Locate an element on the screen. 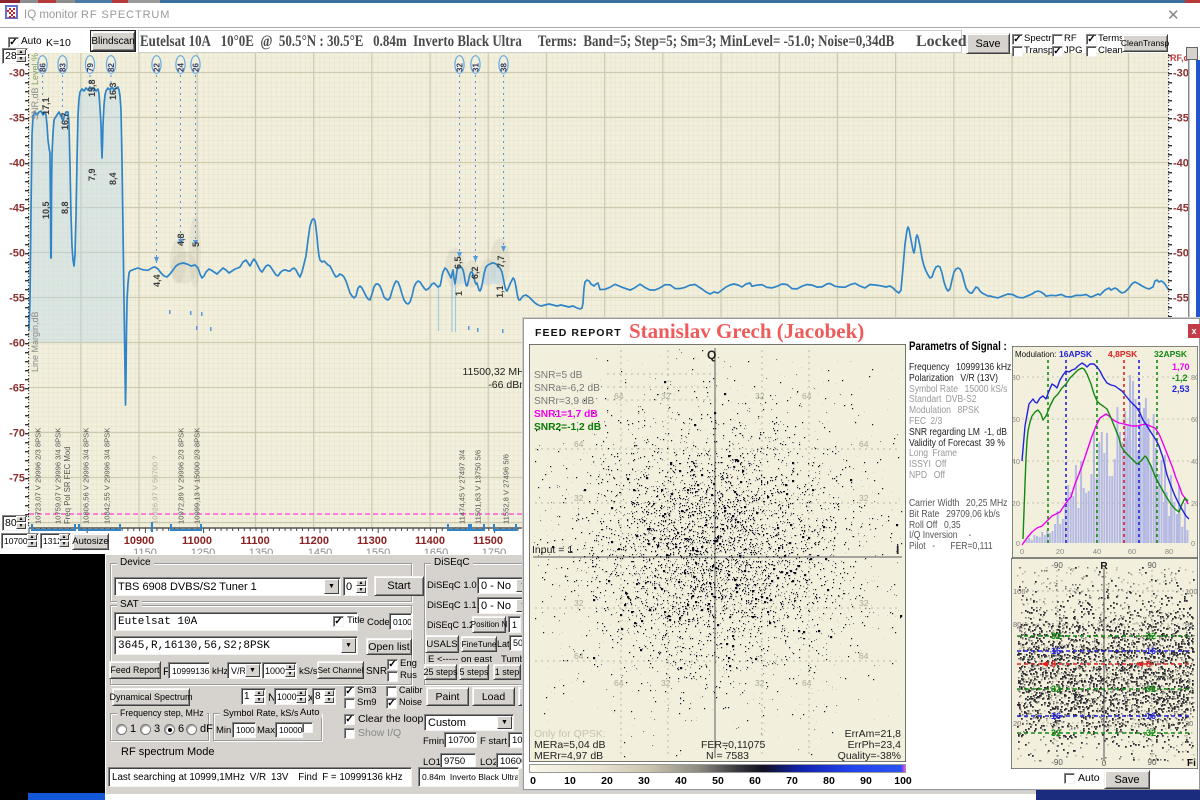  svg-text: 10723,07 V 29996 2/3 8PSK is located at coordinates (38, 476).